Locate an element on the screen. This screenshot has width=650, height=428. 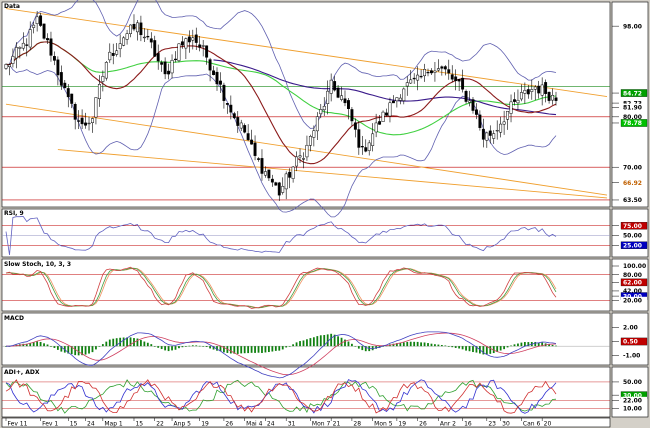
stoch-ytick-0-bg is located at coordinates (634, 266).